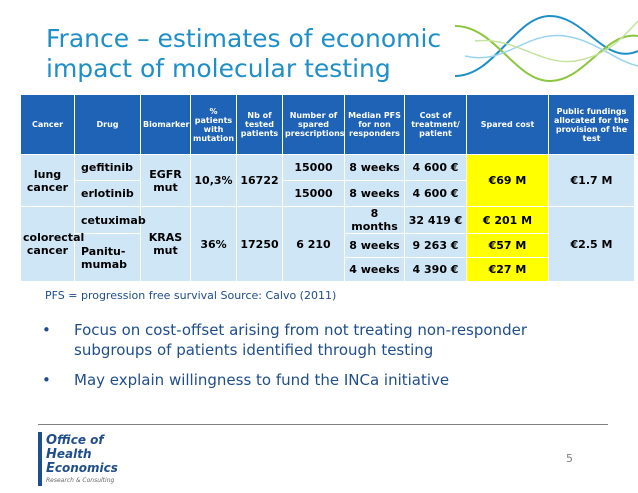 This screenshot has width=638, height=493. What do you see at coordinates (107, 193) in the screenshot?
I see `cell-drug: erlotinib` at bounding box center [107, 193].